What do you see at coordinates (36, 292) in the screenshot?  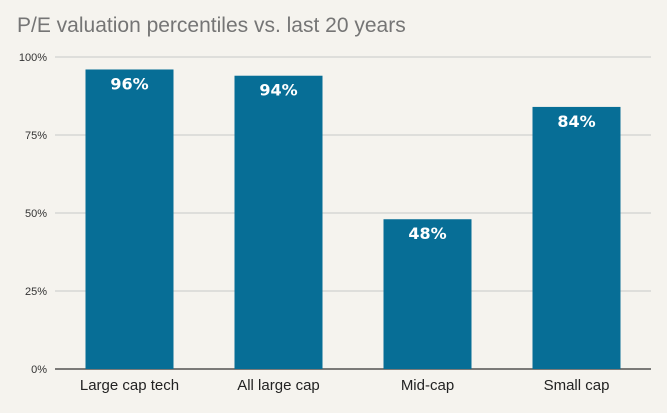 I see `y-tick-label: 25%` at bounding box center [36, 292].